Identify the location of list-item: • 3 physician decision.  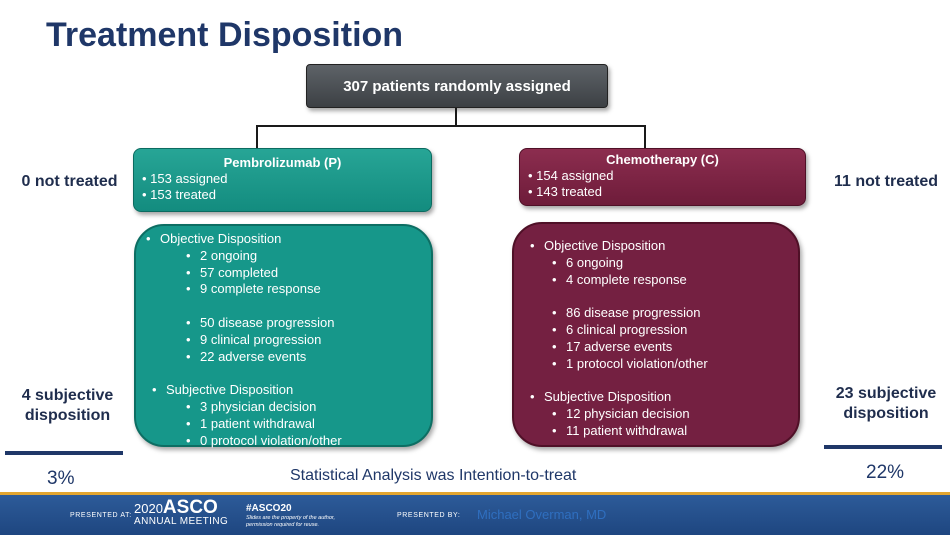
(288, 407).